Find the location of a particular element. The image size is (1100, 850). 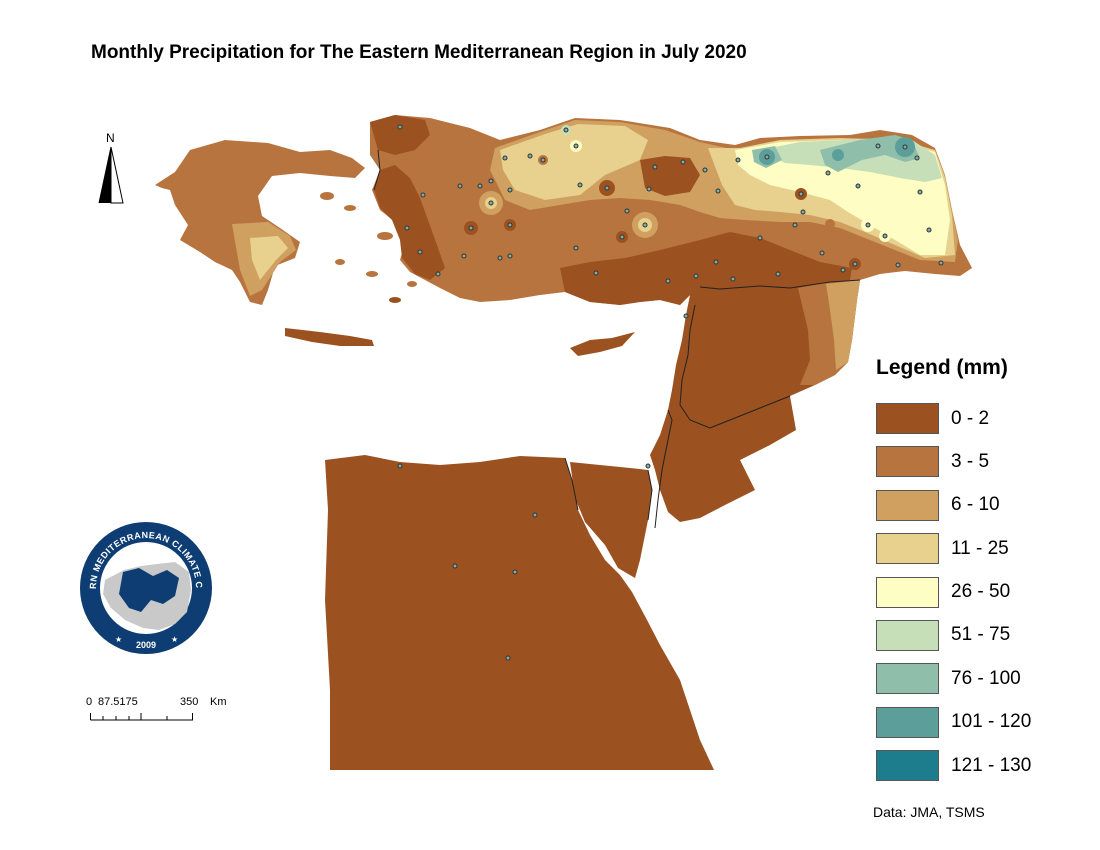

north-arrow-icon is located at coordinates (111, 175).